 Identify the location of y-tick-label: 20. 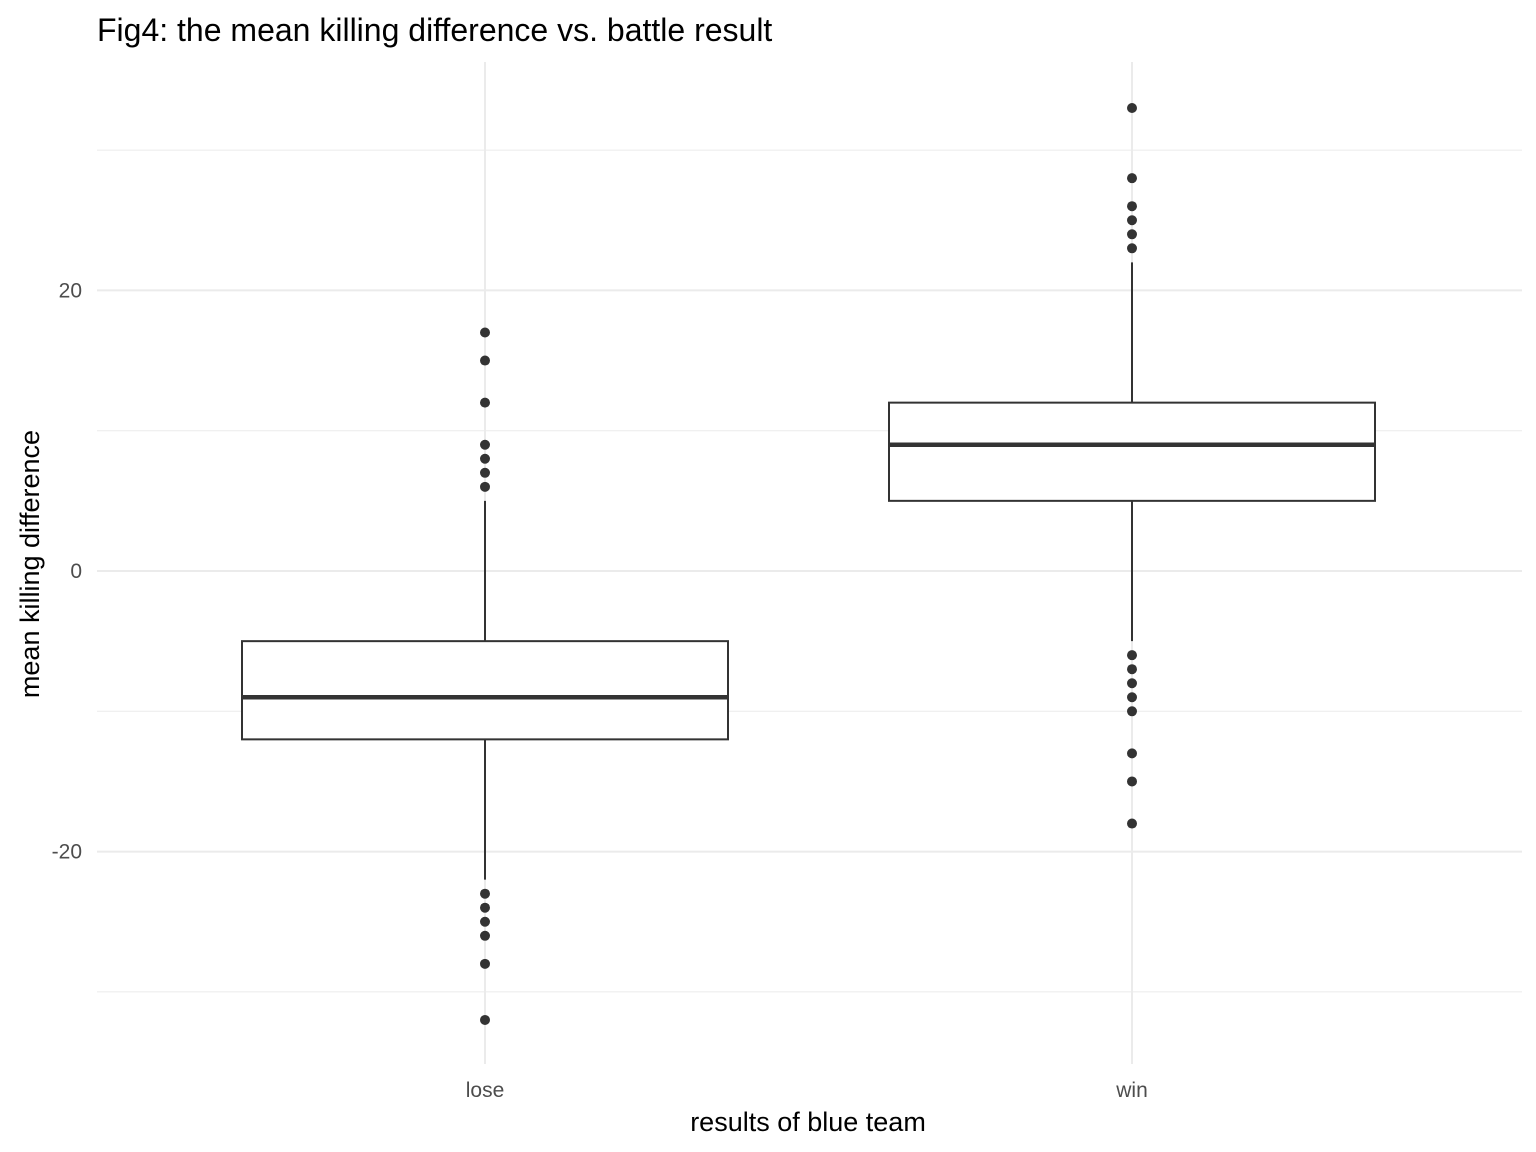
(70, 290).